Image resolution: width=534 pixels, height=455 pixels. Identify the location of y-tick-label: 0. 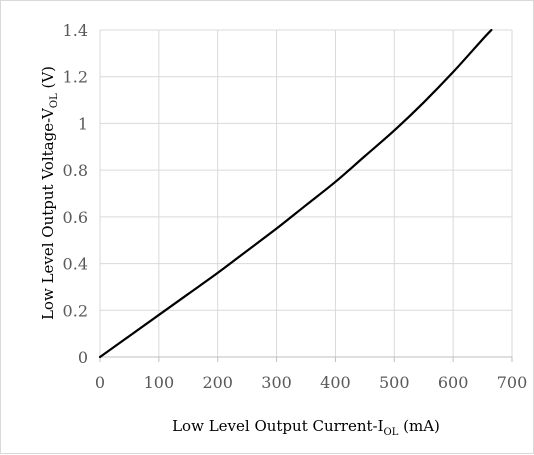
(83, 357).